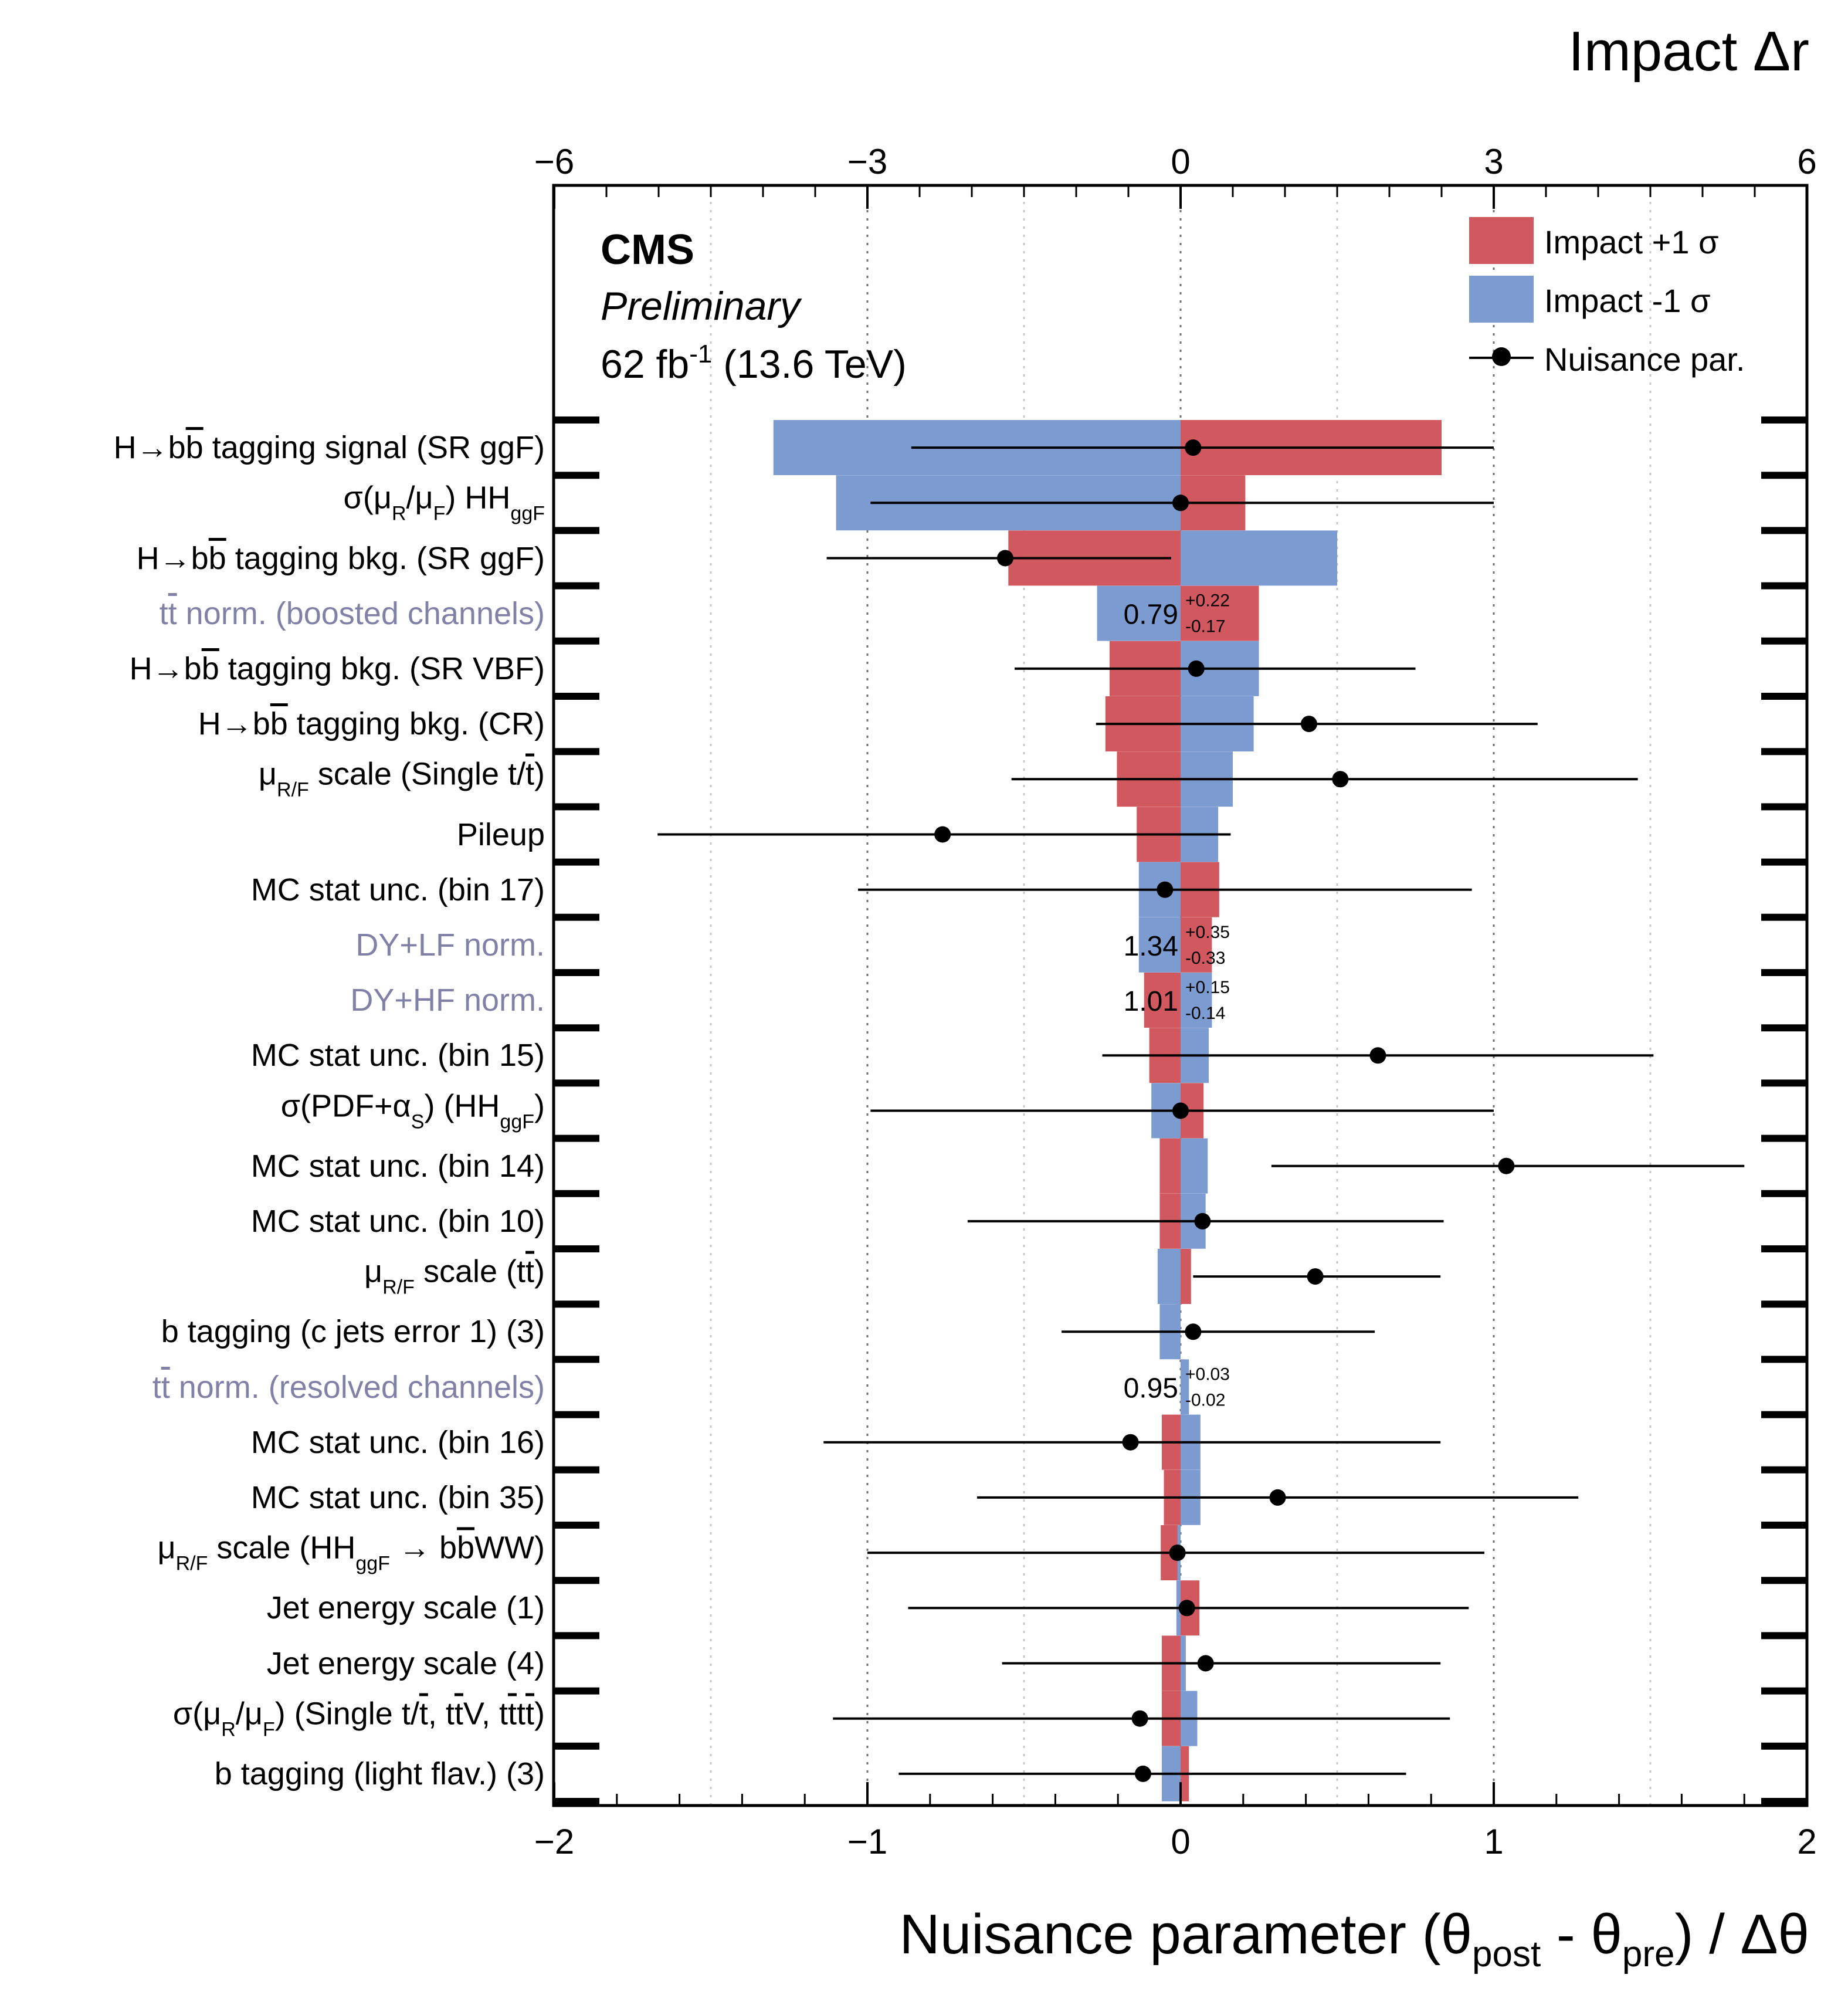 This screenshot has width=1848, height=1995. What do you see at coordinates (645, 364) in the screenshot?
I see `lumi-value: 62 fb` at bounding box center [645, 364].